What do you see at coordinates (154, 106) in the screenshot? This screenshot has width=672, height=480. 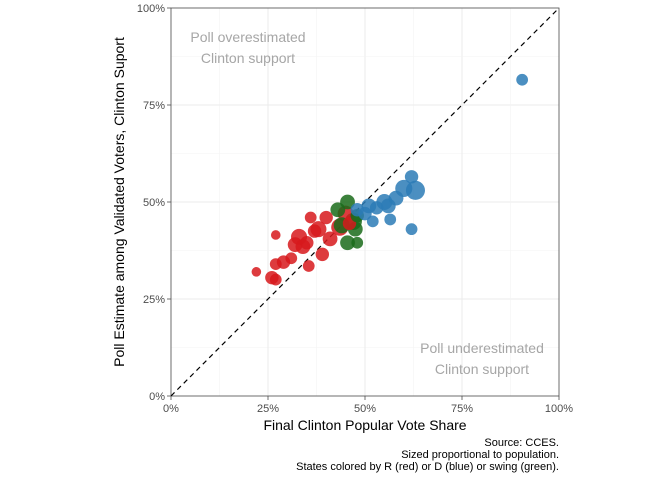 I see `y-tick-label: 75%` at bounding box center [154, 106].